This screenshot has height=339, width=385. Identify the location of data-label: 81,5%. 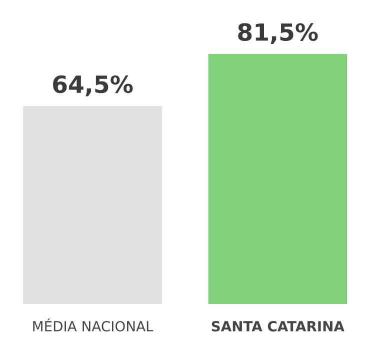
(278, 33).